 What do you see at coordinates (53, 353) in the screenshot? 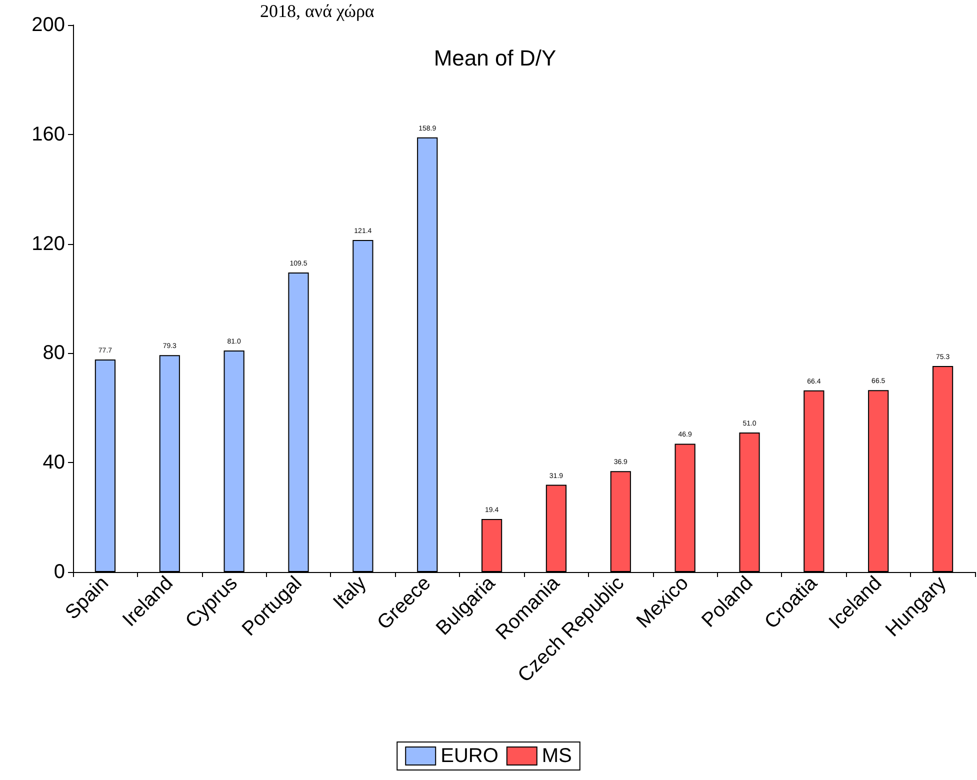
I see `y-tick-label: 80` at bounding box center [53, 353].